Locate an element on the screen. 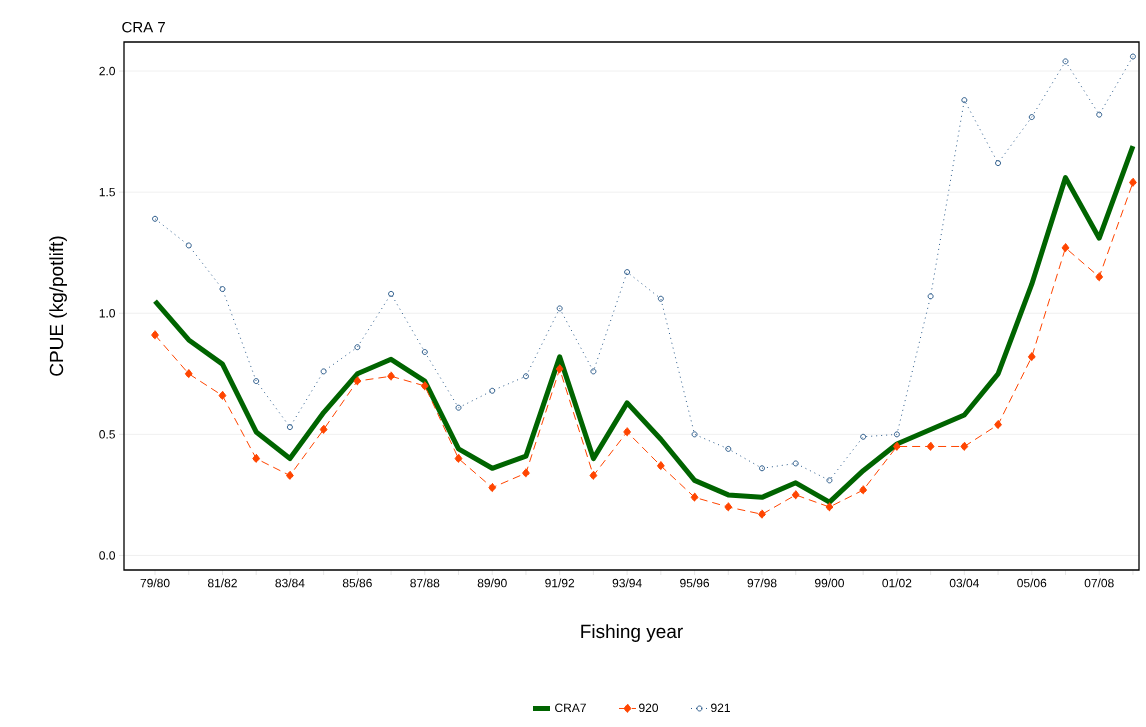  y-tick-label: 0.0 is located at coordinates (107, 555).